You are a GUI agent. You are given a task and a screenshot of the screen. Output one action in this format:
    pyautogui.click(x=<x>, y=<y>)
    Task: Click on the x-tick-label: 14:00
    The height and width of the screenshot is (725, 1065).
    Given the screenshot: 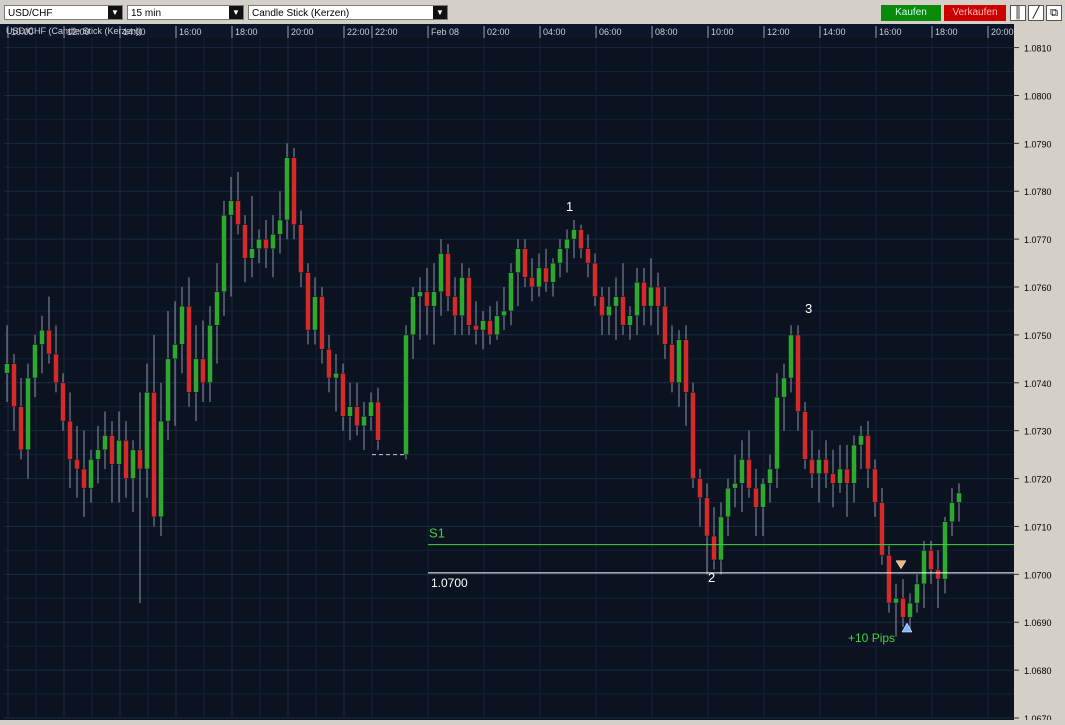 What is the action you would take?
    pyautogui.click(x=134, y=32)
    